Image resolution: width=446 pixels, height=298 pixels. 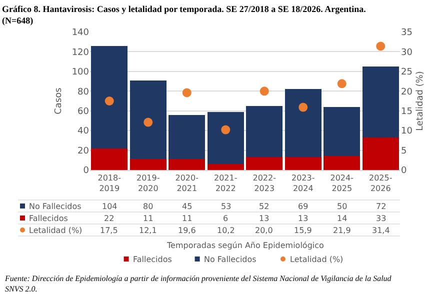 What do you see at coordinates (148, 206) in the screenshot?
I see `data-label: 80` at bounding box center [148, 206].